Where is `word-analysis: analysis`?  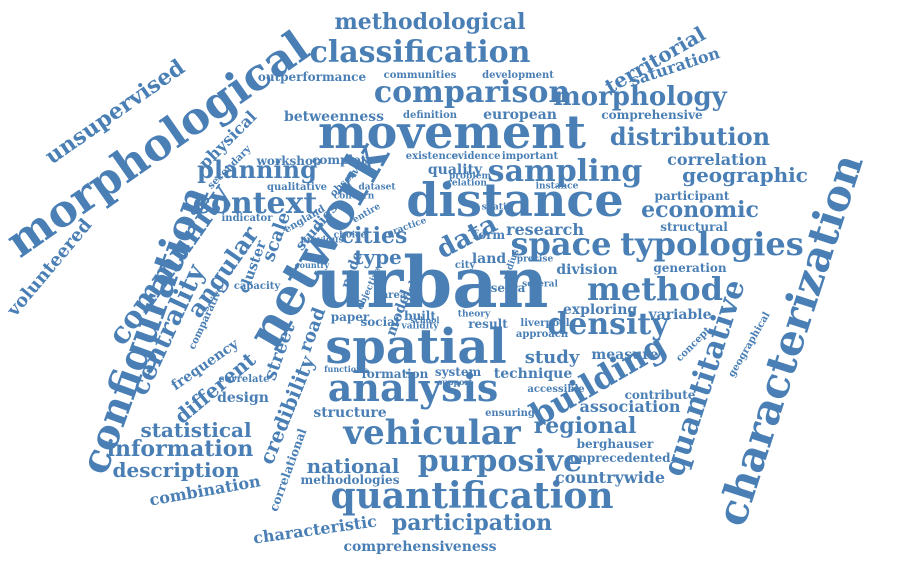
word-analysis: analysis is located at coordinates (413, 387).